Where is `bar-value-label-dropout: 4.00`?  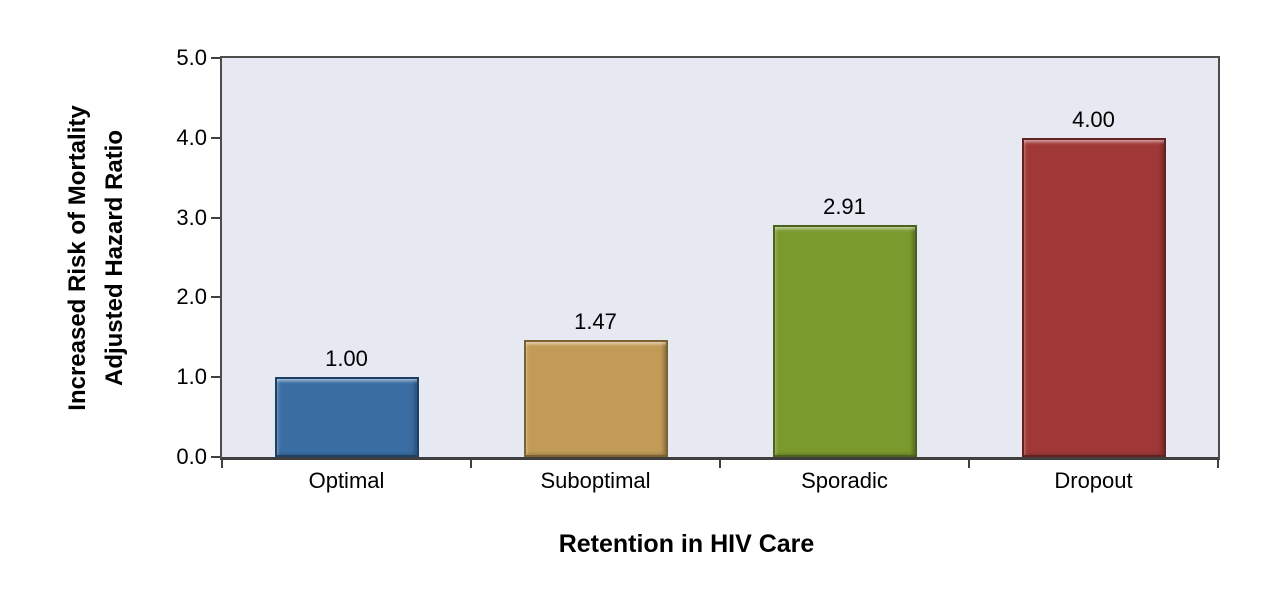
bar-value-label-dropout: 4.00 is located at coordinates (1093, 119).